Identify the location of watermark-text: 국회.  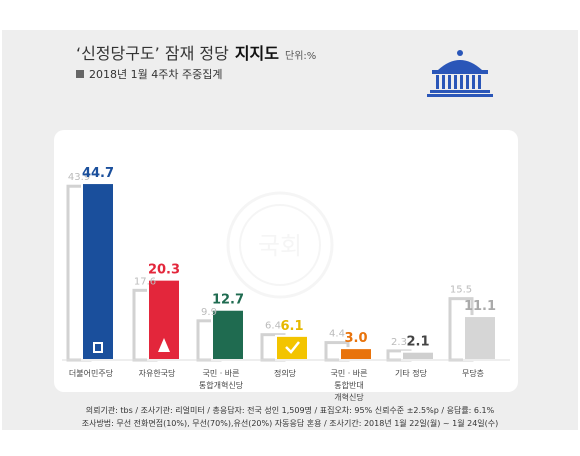
(280, 246).